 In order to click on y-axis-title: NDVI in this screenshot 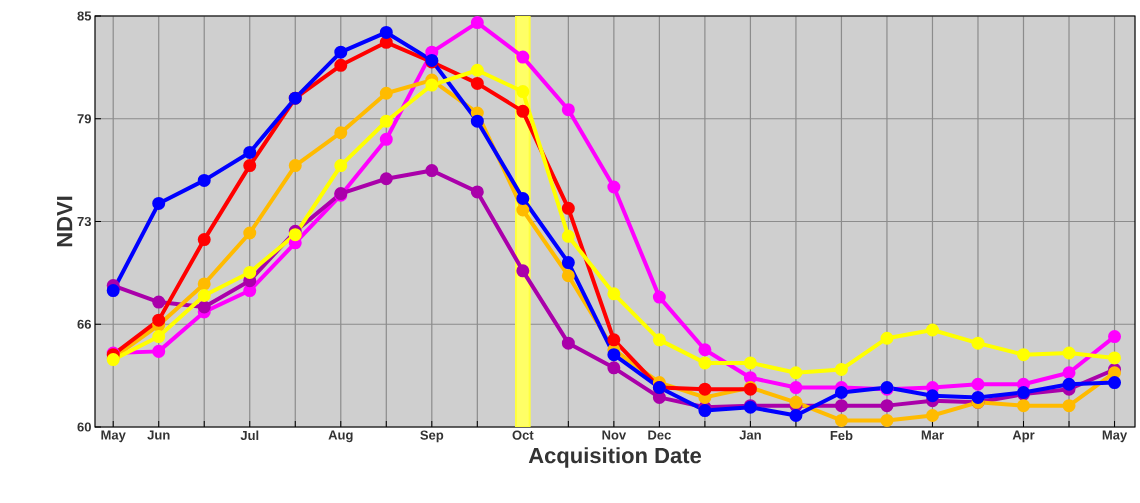, I will do `click(65, 221)`.